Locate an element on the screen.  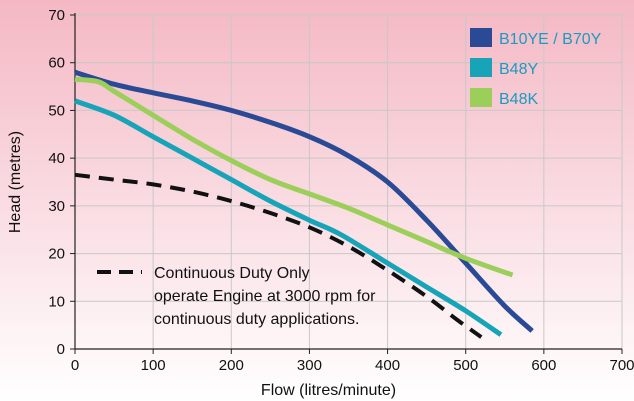
x-tick-label: 300 is located at coordinates (309, 365).